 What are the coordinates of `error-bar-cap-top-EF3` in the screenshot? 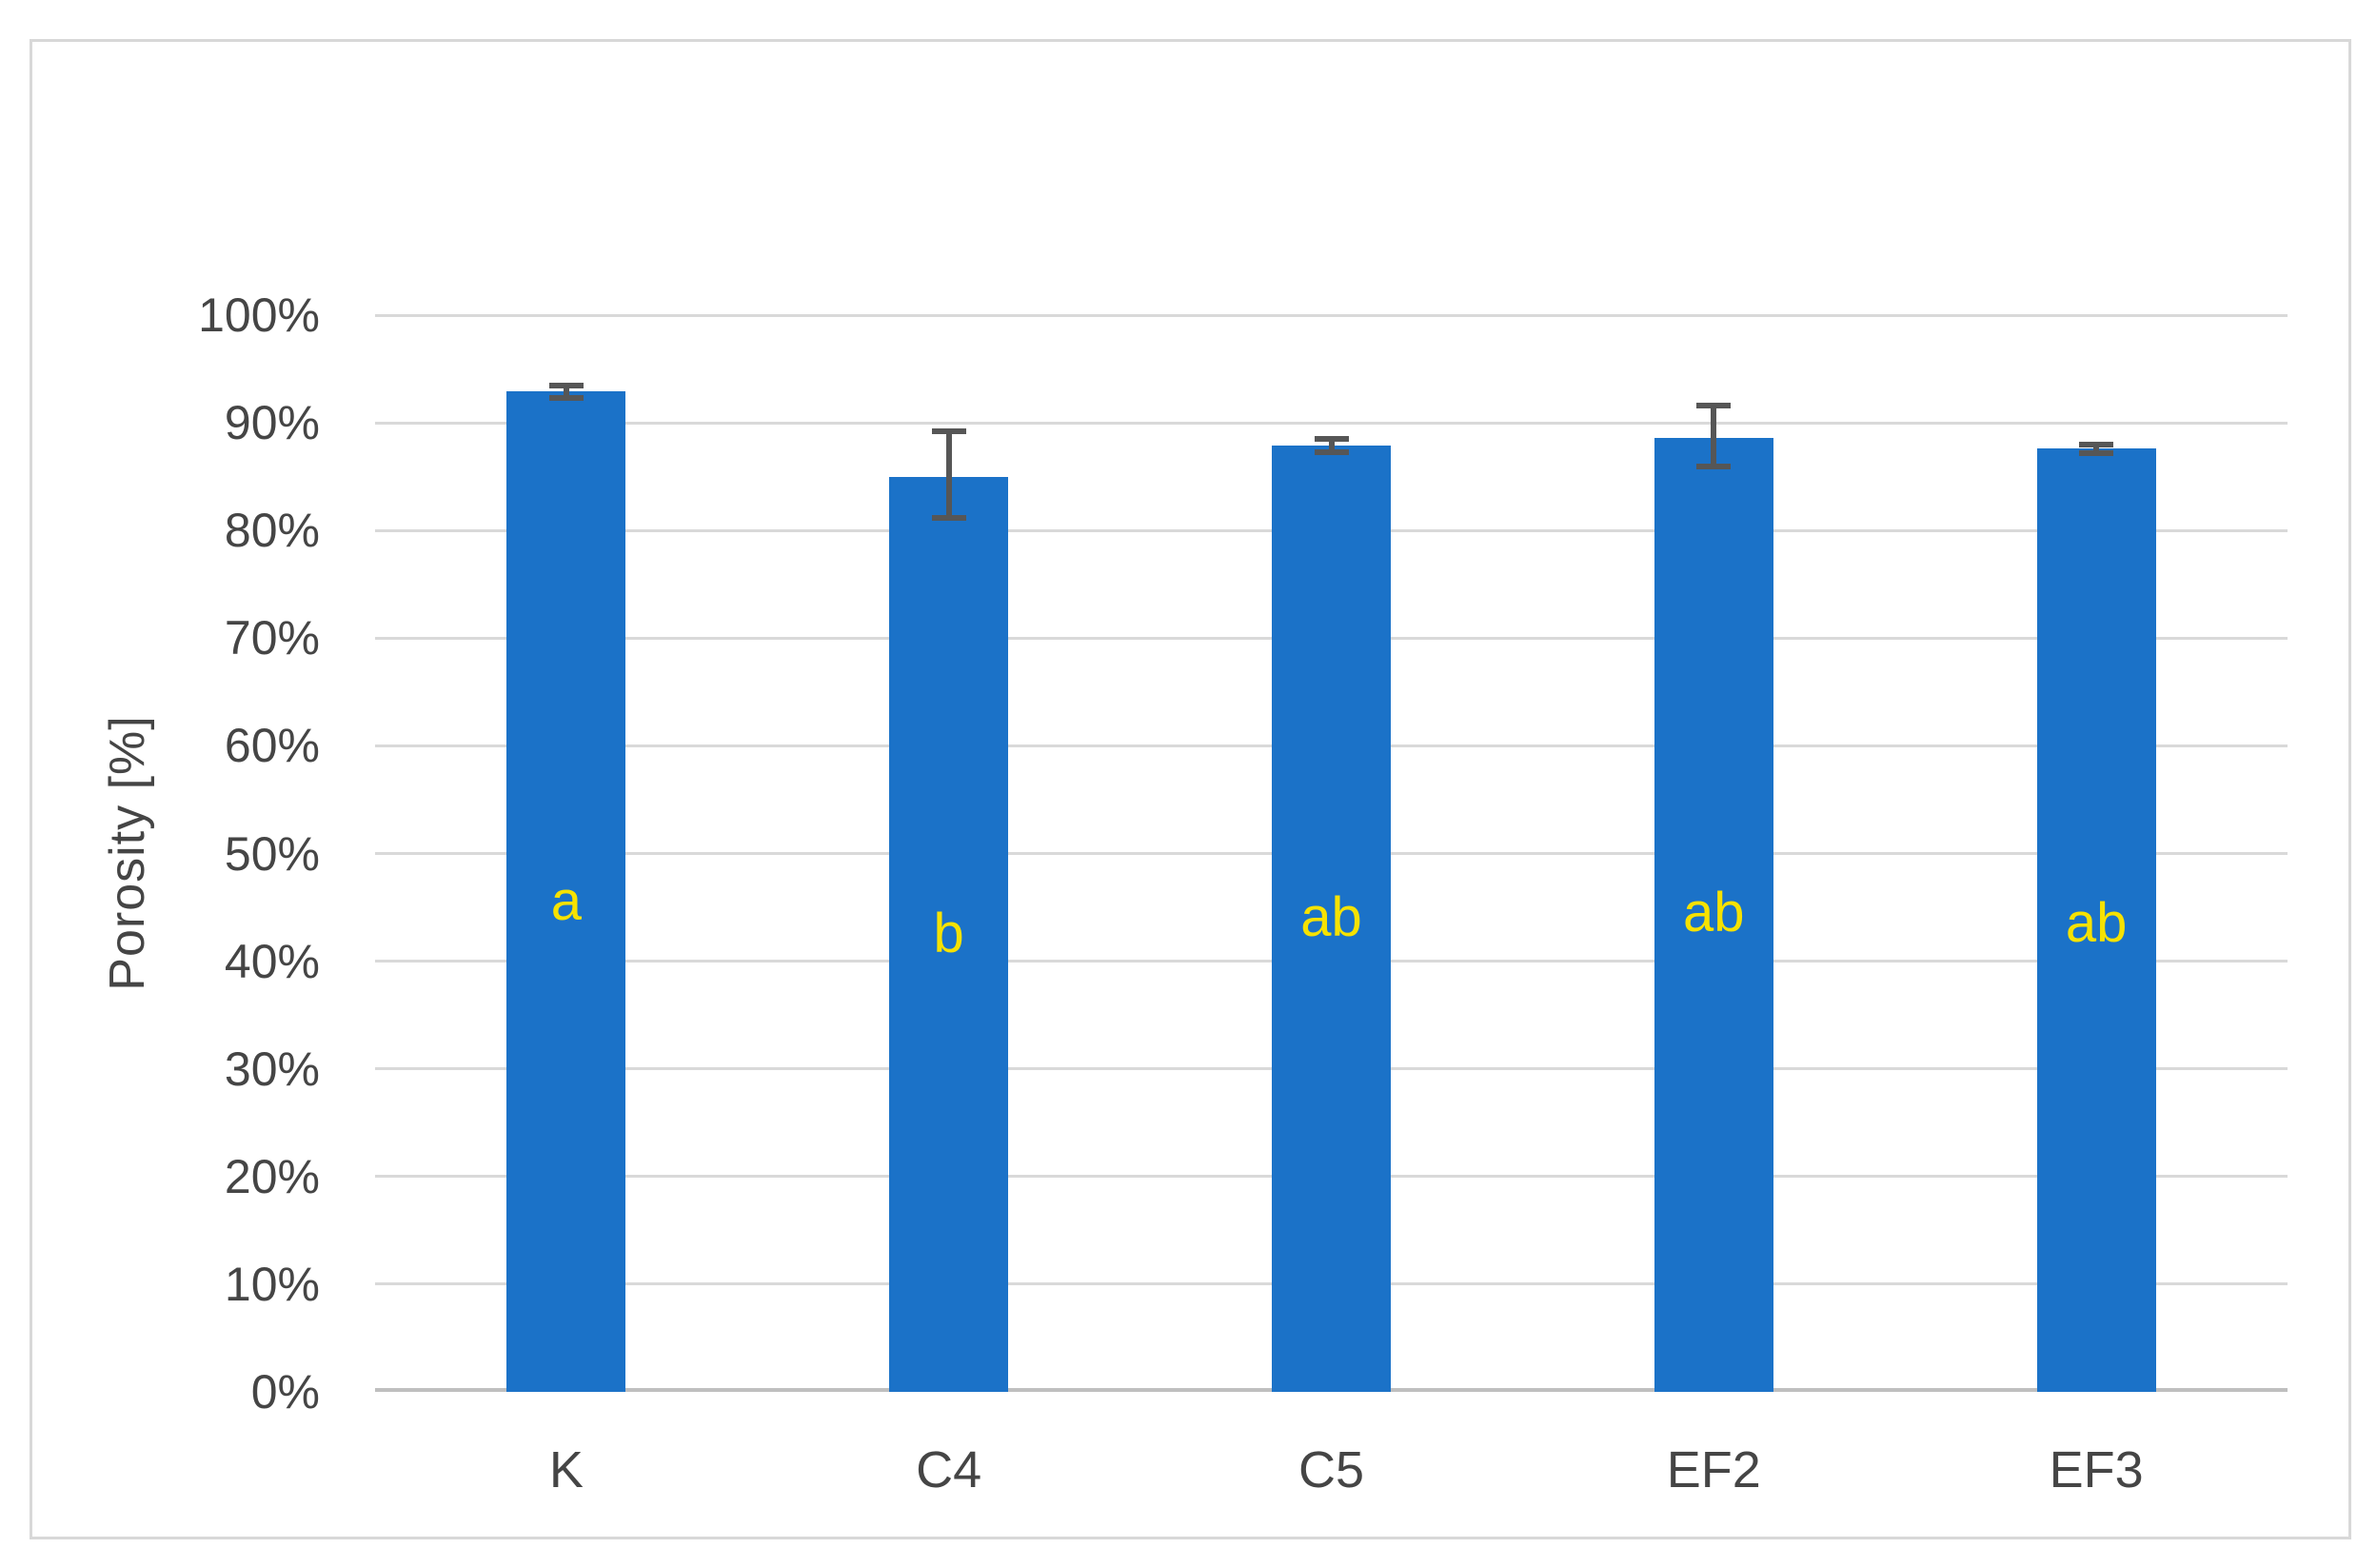 It's located at (2096, 444).